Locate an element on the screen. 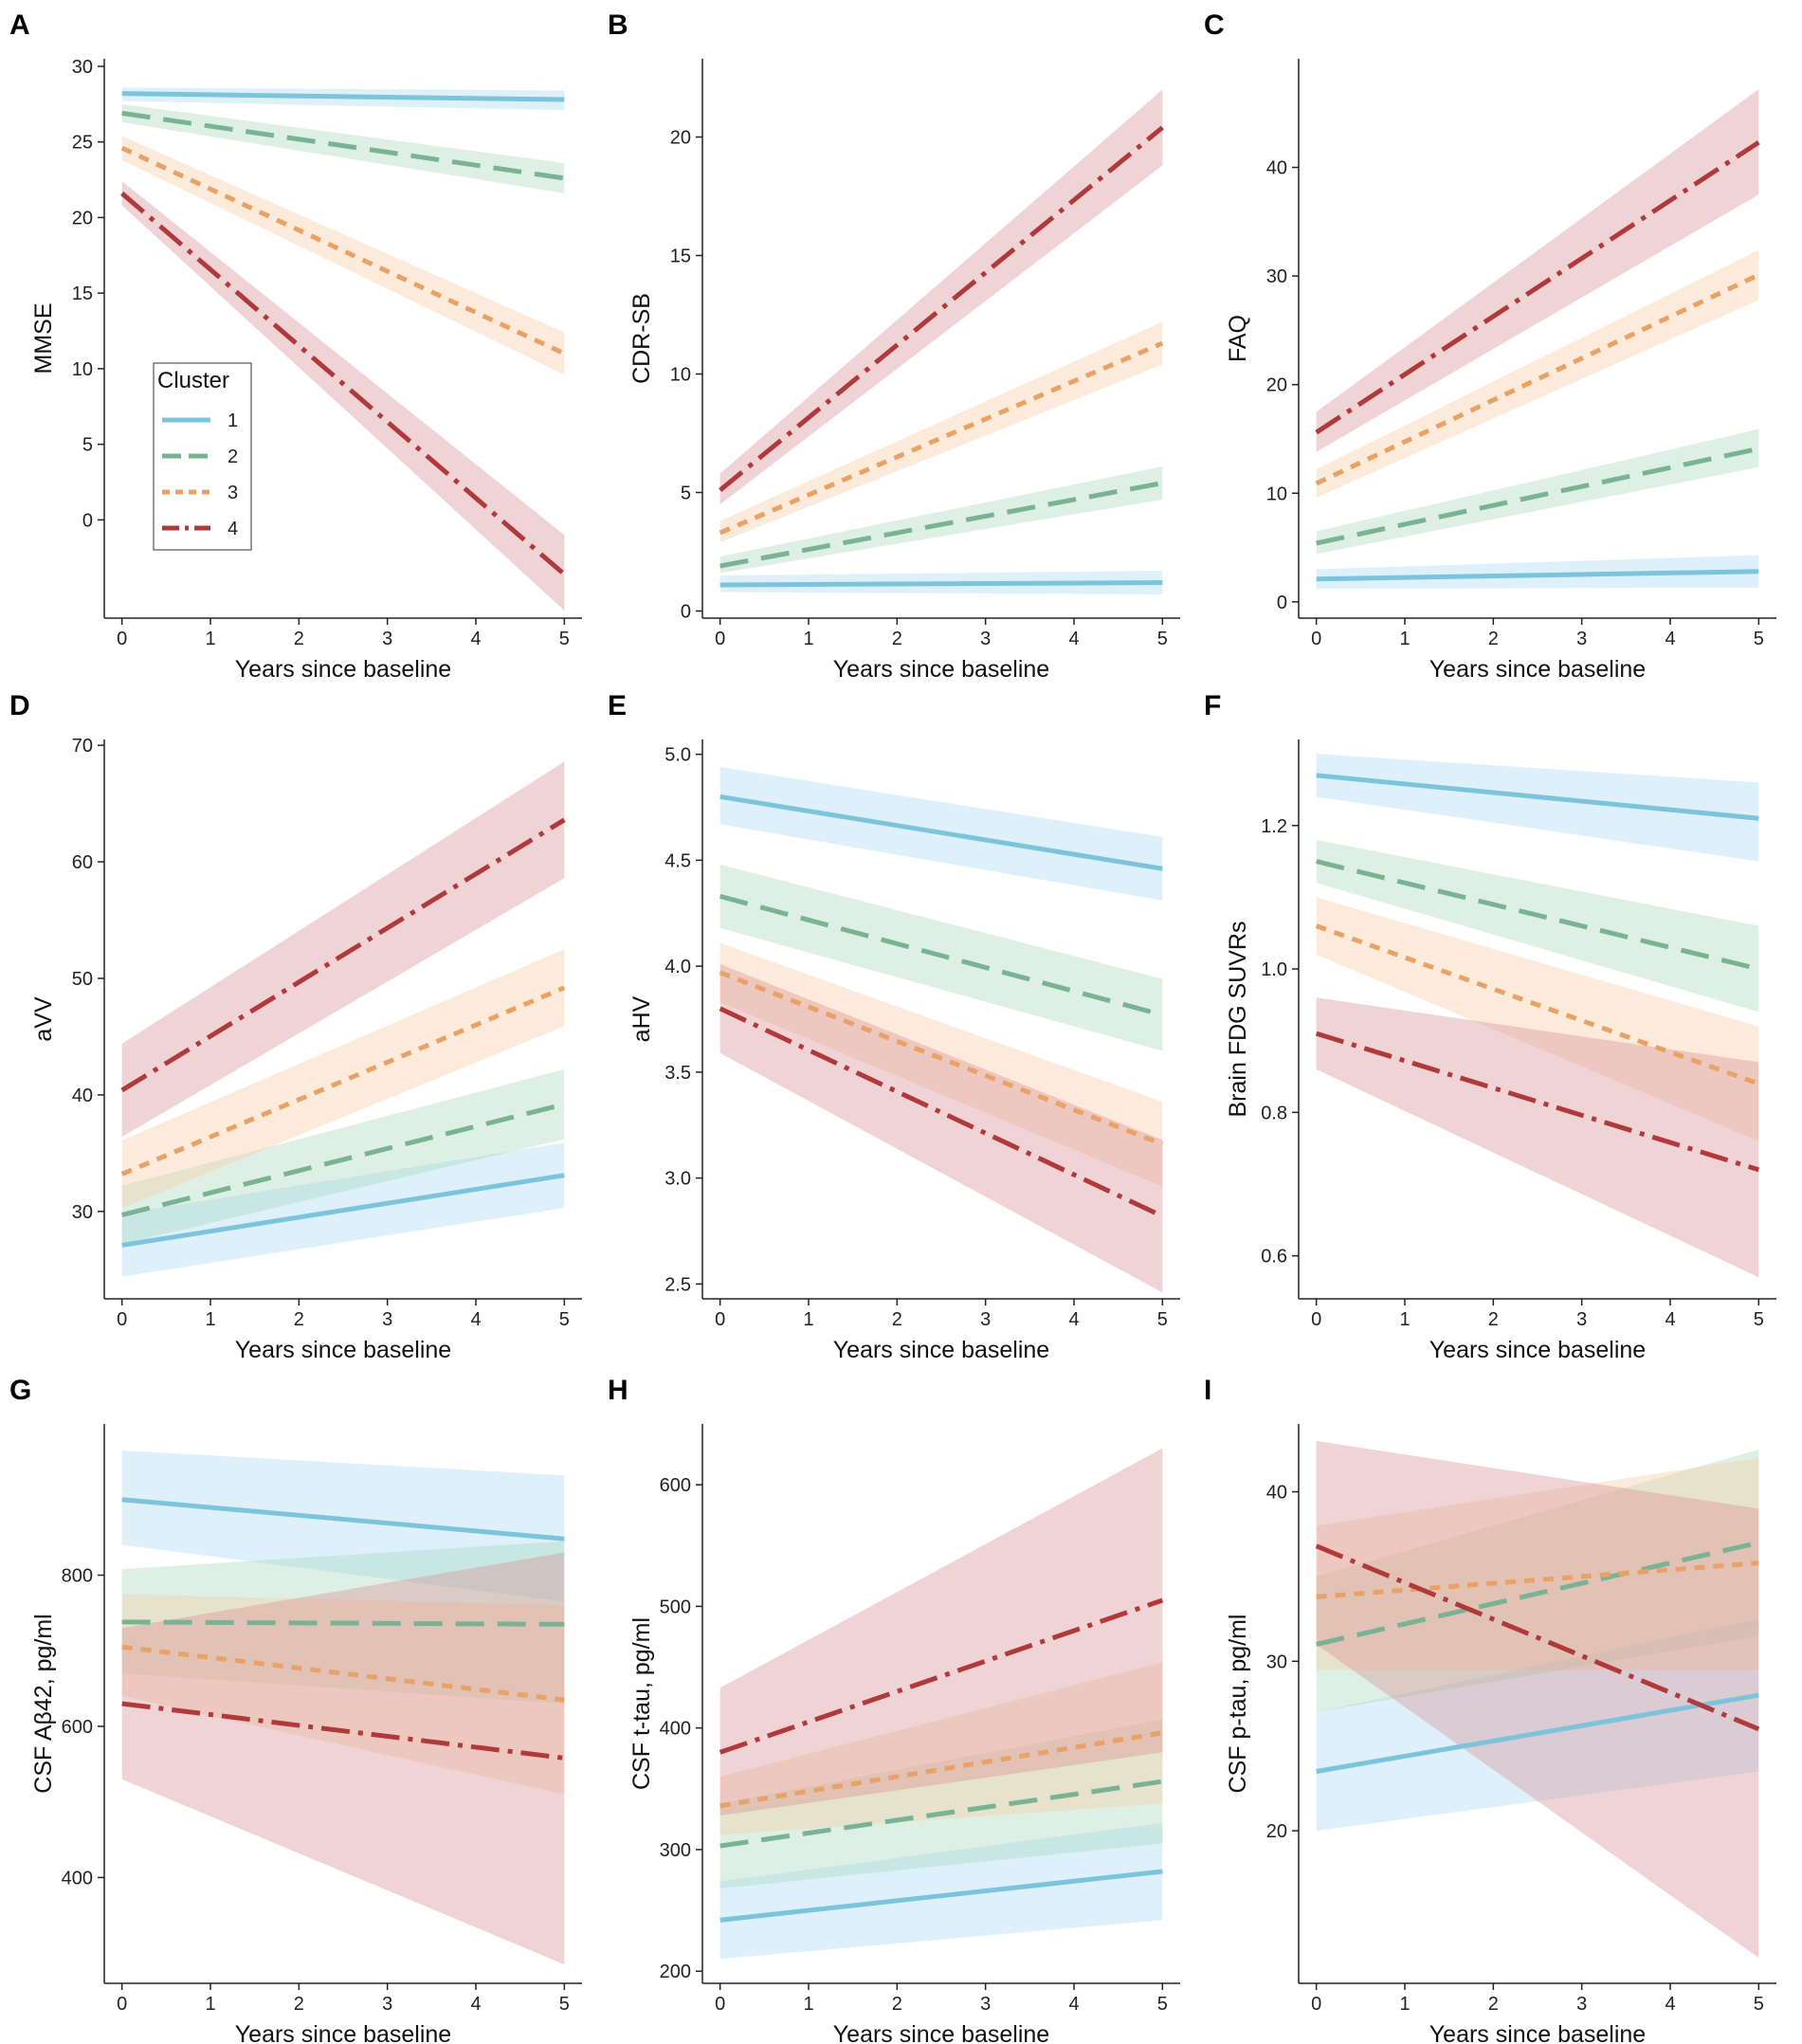  panel-e-x-tick-label: 5 is located at coordinates (1162, 1319).